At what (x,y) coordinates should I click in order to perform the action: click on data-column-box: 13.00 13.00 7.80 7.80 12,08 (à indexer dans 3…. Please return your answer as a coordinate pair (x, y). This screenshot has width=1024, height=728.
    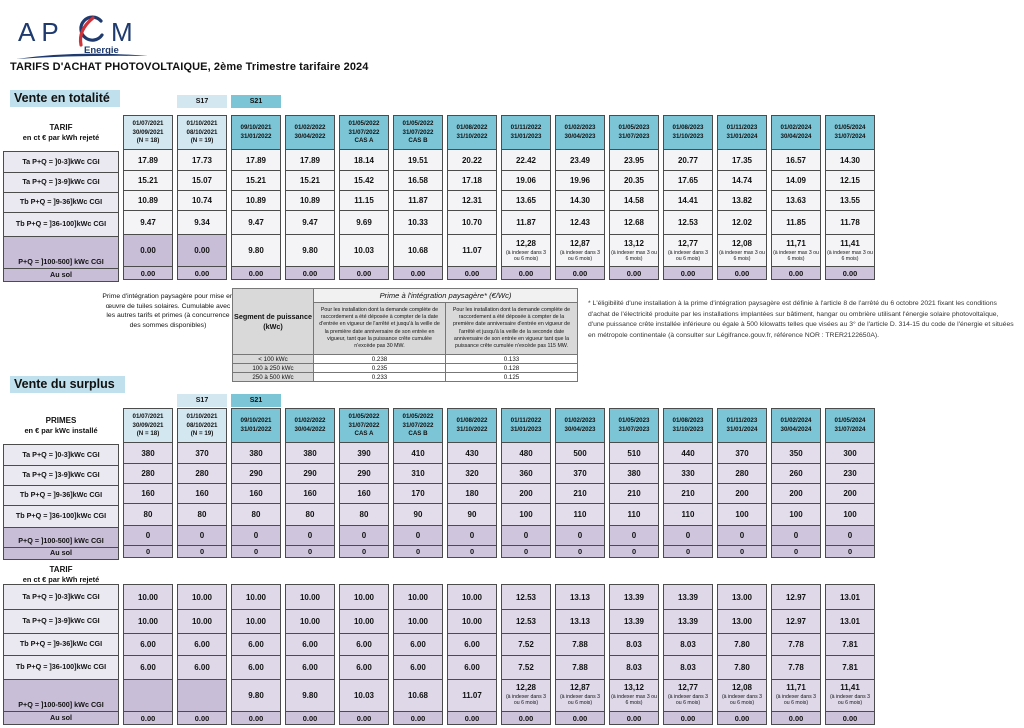
    Looking at the image, I should click on (742, 654).